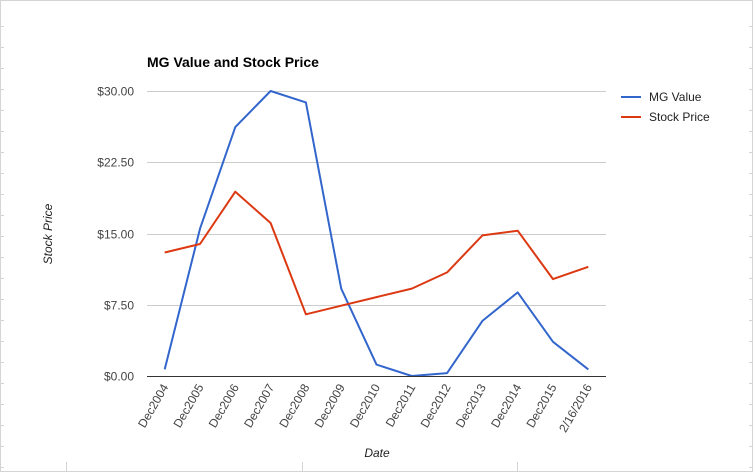 The height and width of the screenshot is (472, 753). I want to click on x-tick-label: Dec2012, so click(436, 405).